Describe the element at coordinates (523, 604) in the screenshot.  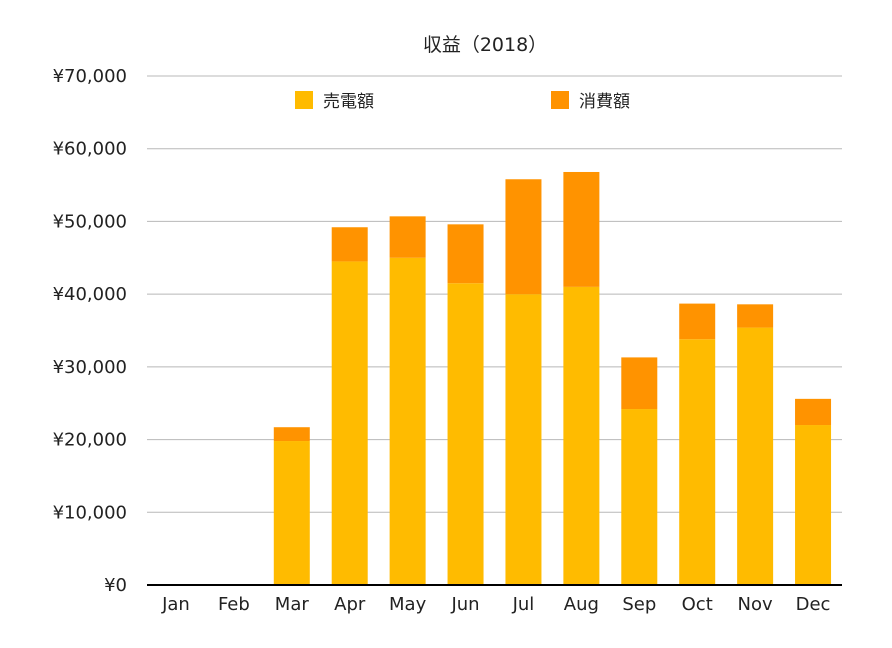
I see `x-tick-label: Jul` at that location.